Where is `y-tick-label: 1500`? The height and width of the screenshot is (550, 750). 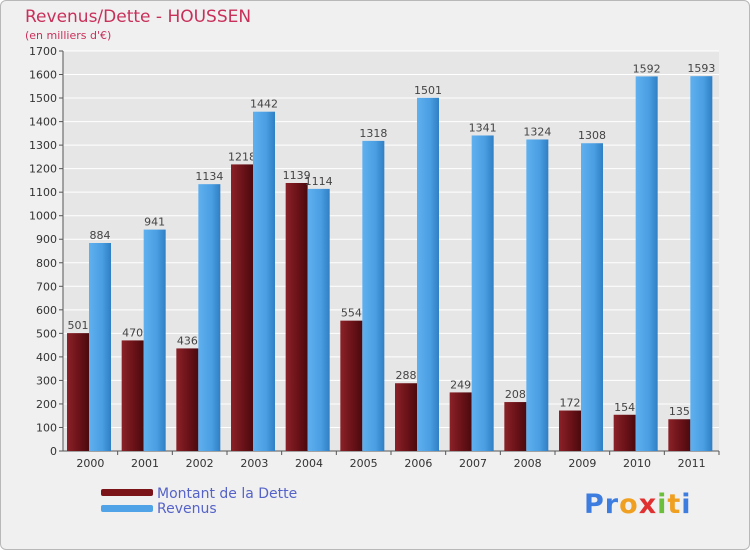
y-tick-label: 1500 is located at coordinates (43, 98).